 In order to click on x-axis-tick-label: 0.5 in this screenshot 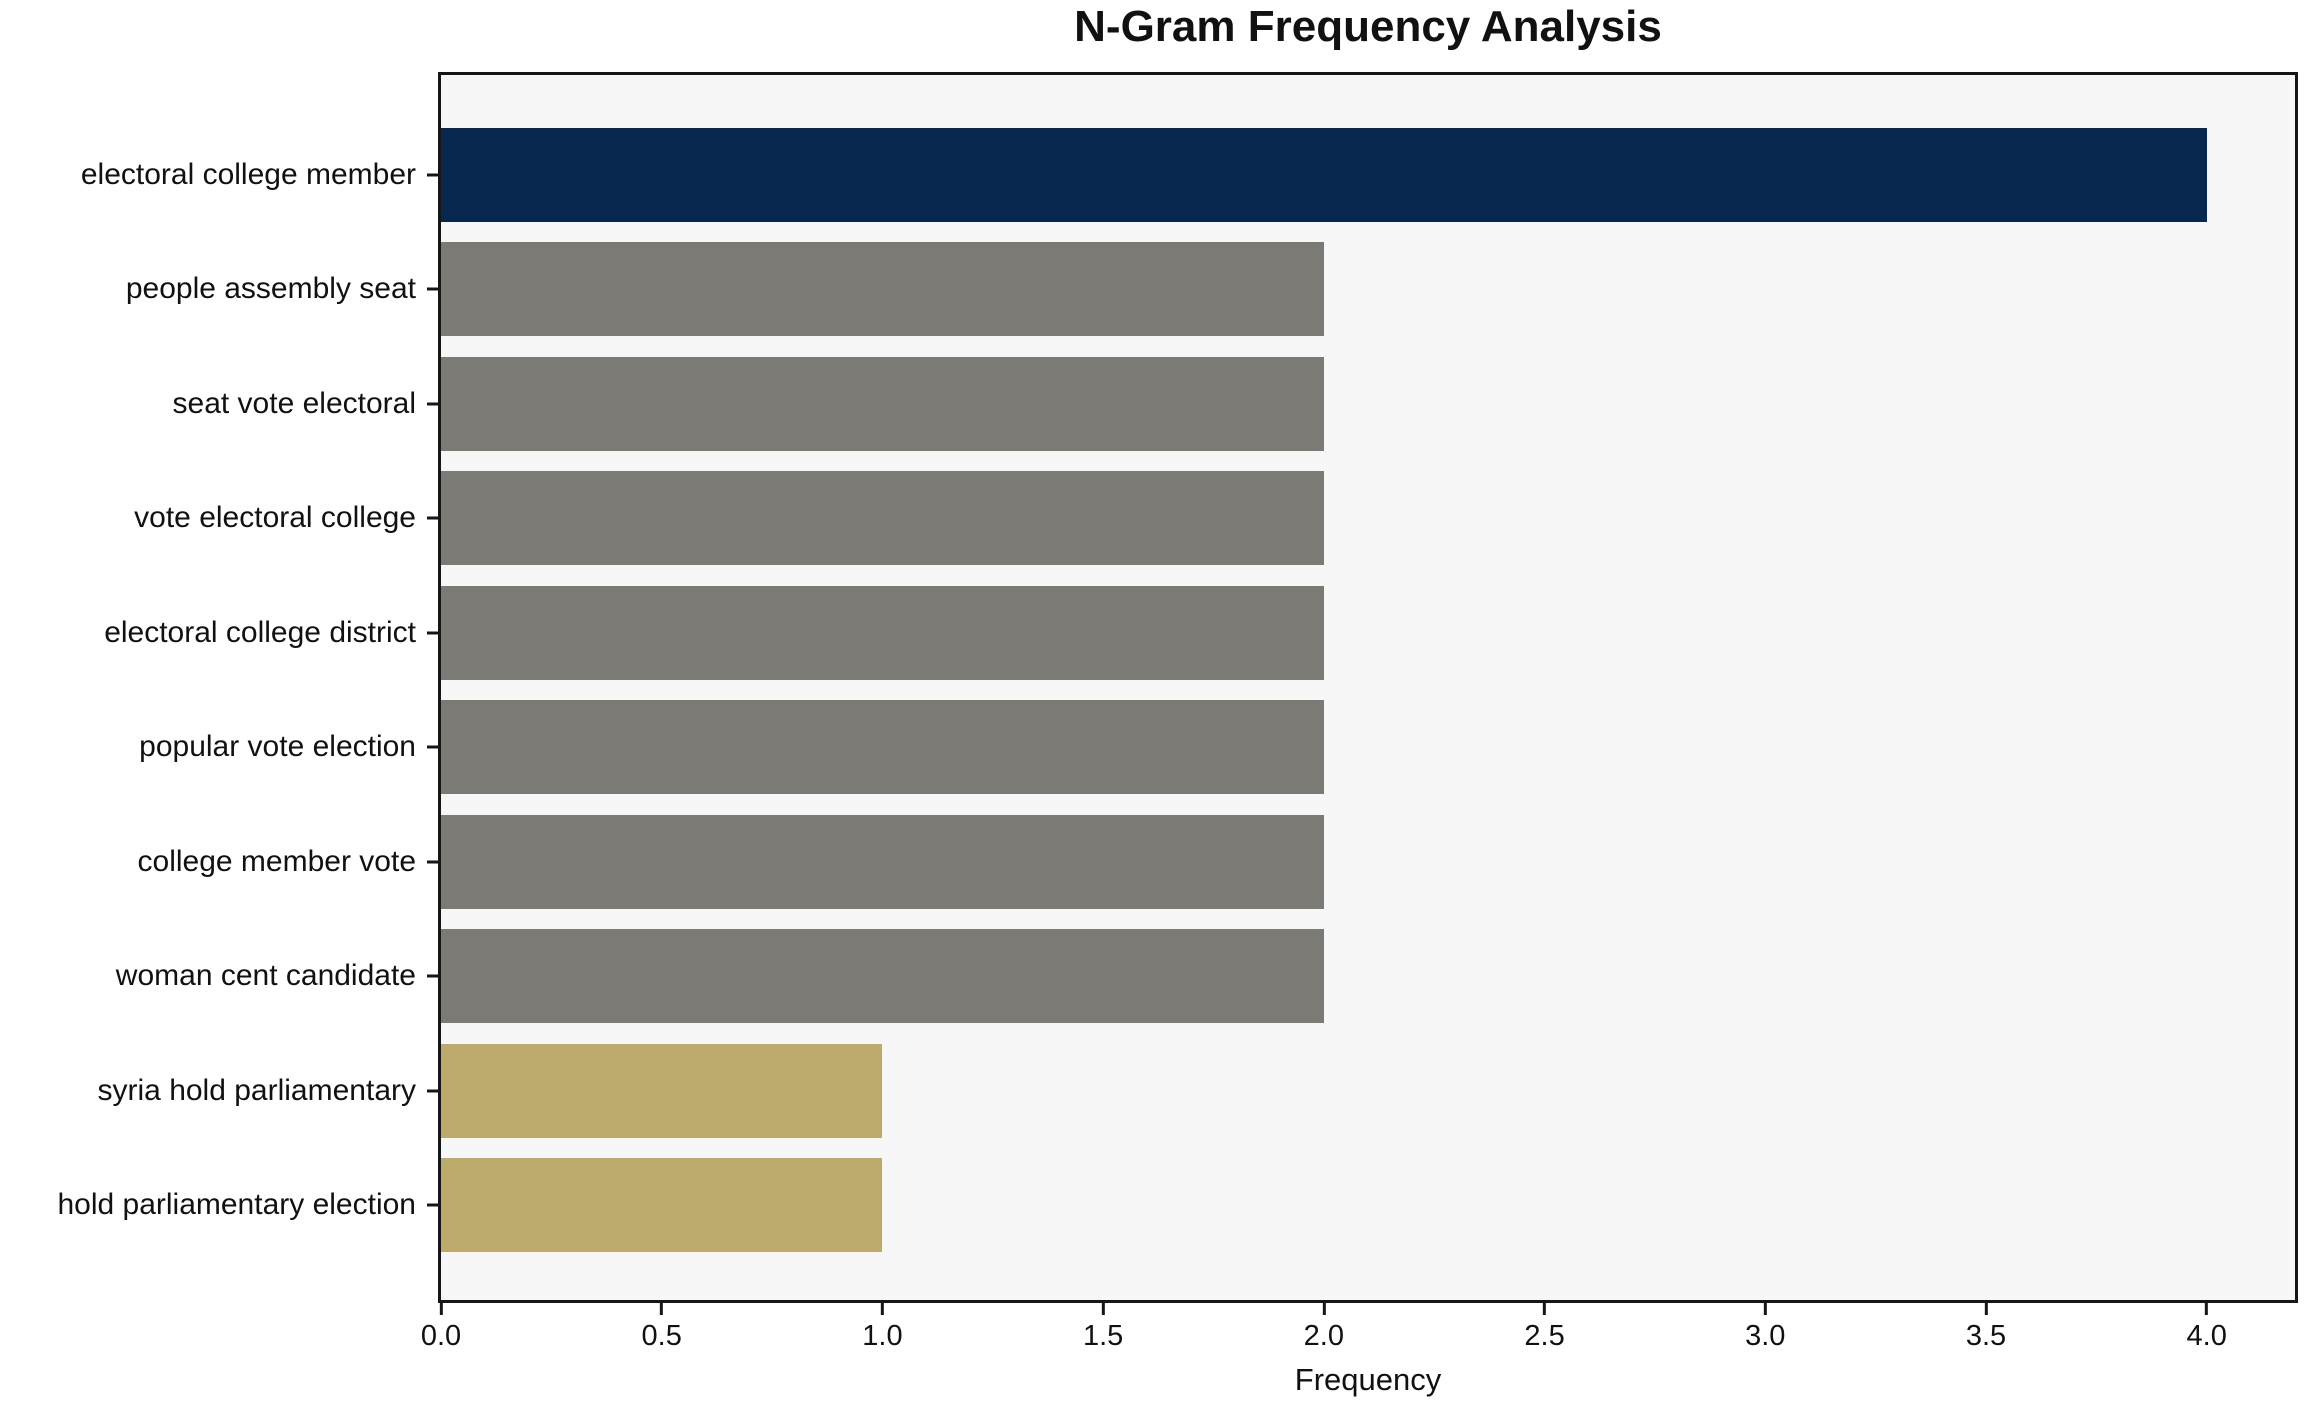, I will do `click(661, 1336)`.